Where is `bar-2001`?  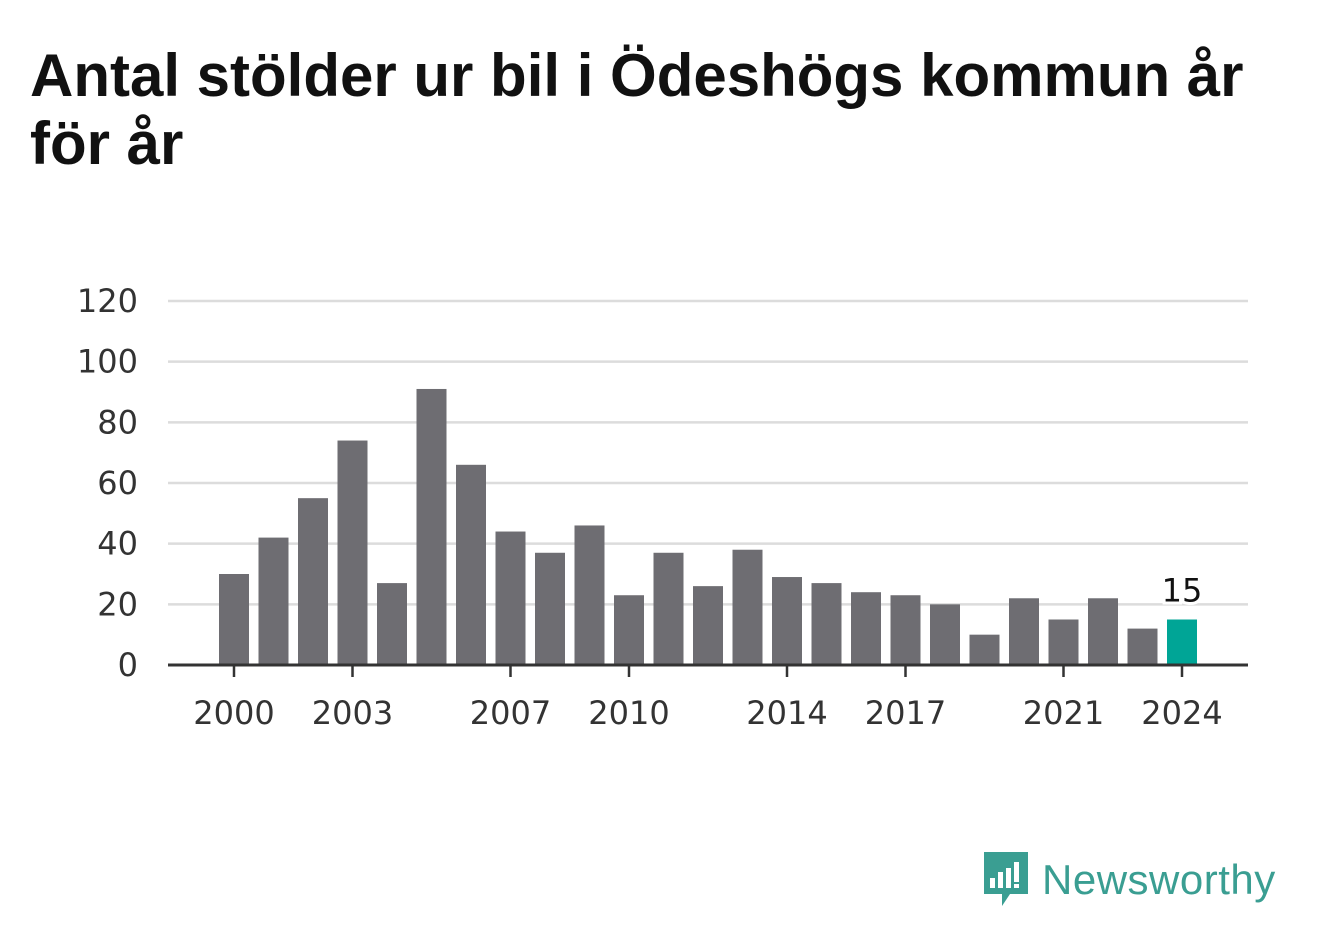
bar-2001 is located at coordinates (273, 601).